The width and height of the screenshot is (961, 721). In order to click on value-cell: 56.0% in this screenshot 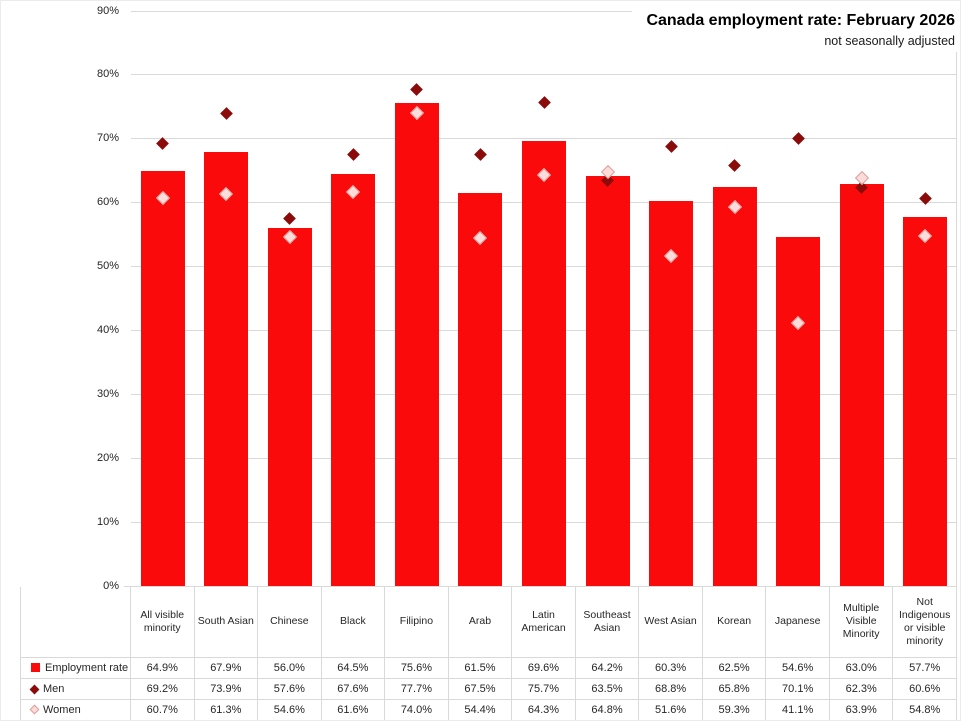, I will do `click(290, 667)`.